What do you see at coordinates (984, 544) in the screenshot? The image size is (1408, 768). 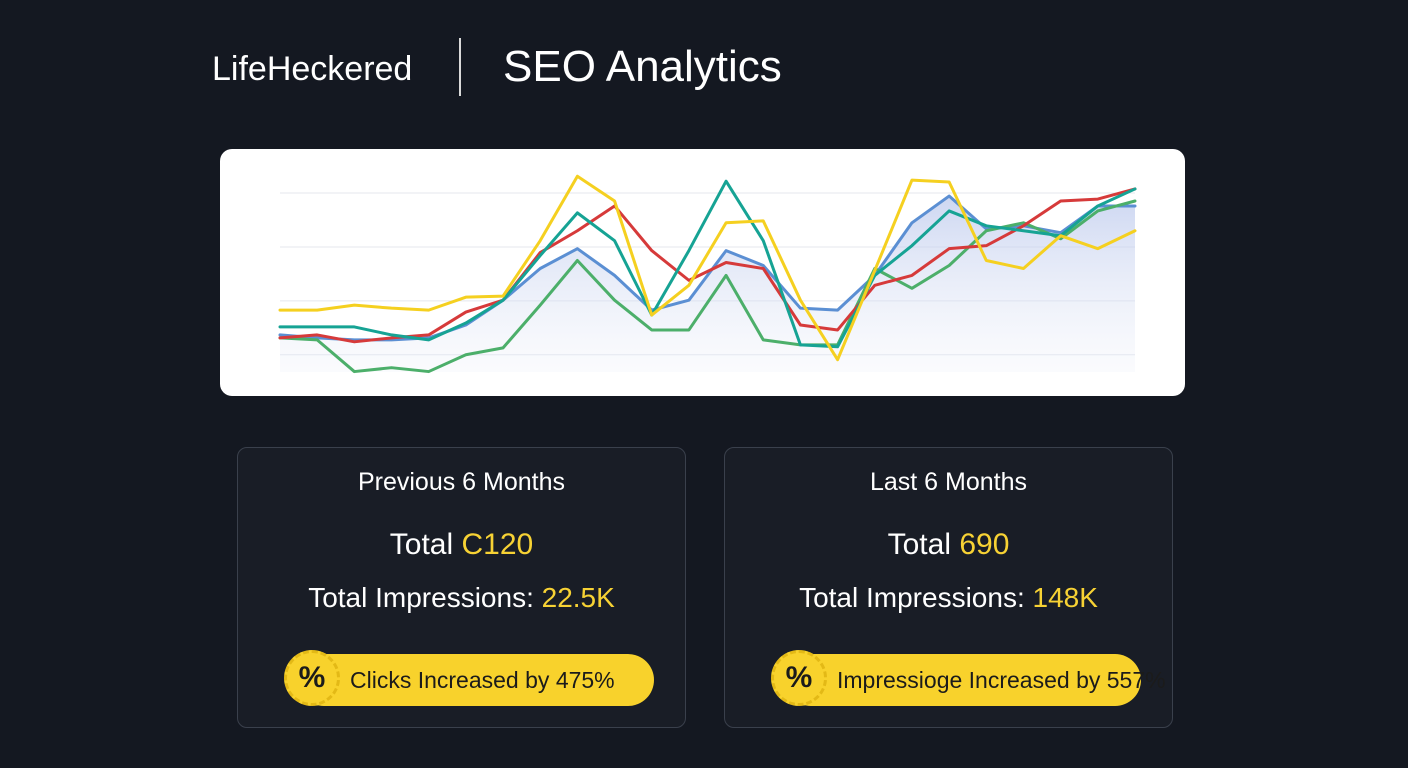 I see `total-value: 690` at bounding box center [984, 544].